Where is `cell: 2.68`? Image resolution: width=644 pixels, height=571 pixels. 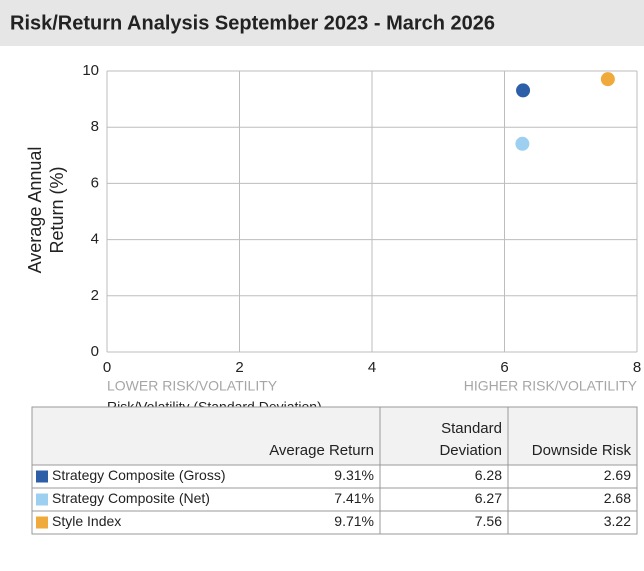
cell: 2.68 is located at coordinates (617, 498).